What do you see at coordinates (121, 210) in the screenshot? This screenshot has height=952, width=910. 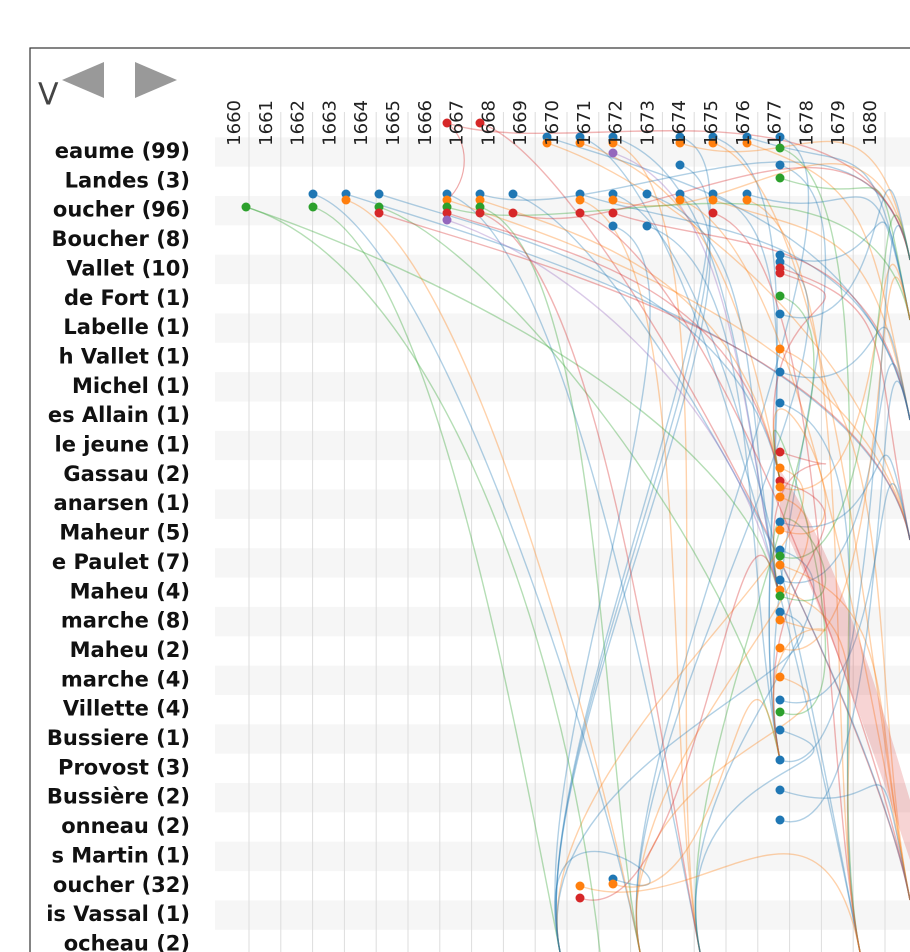 I see `row-label: oucher (96)` at bounding box center [121, 210].